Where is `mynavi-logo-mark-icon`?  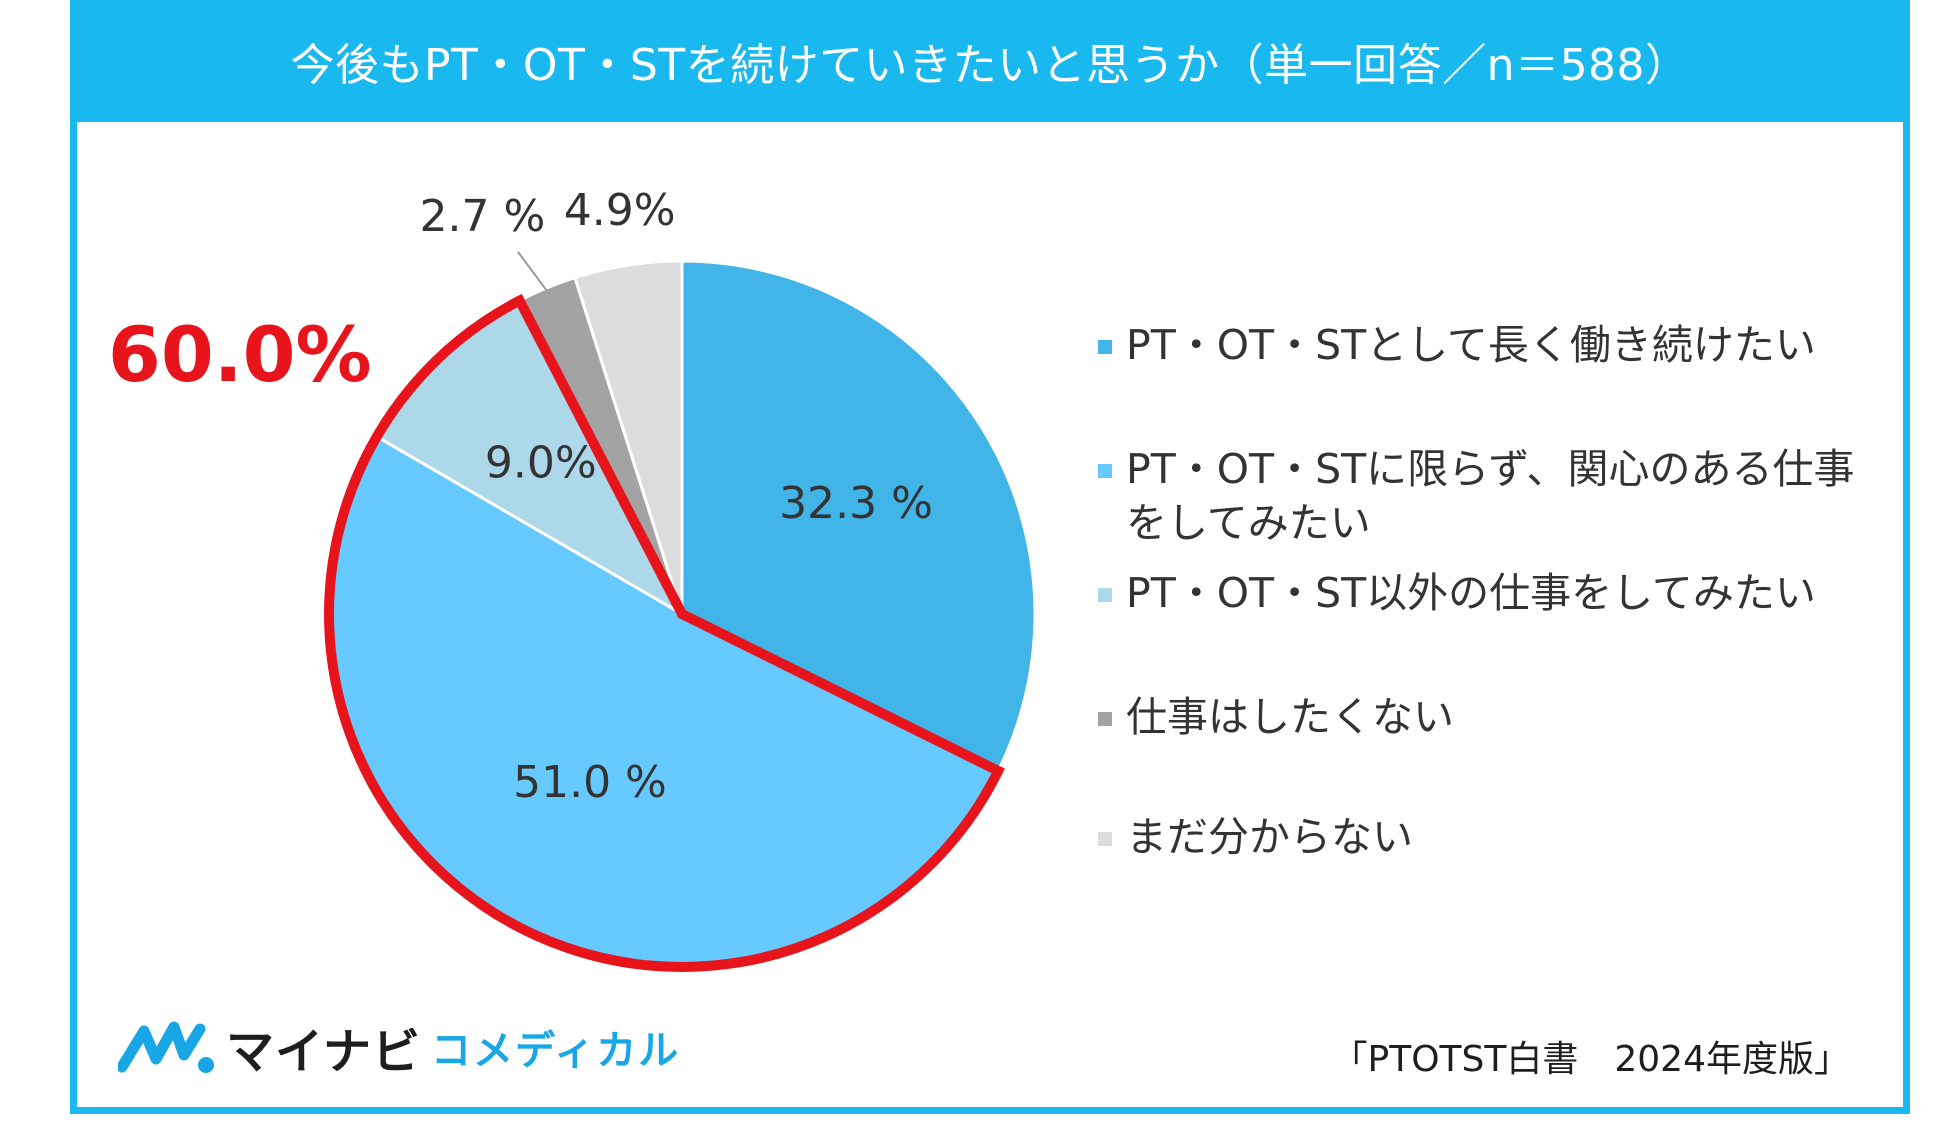 mynavi-logo-mark-icon is located at coordinates (166, 1047).